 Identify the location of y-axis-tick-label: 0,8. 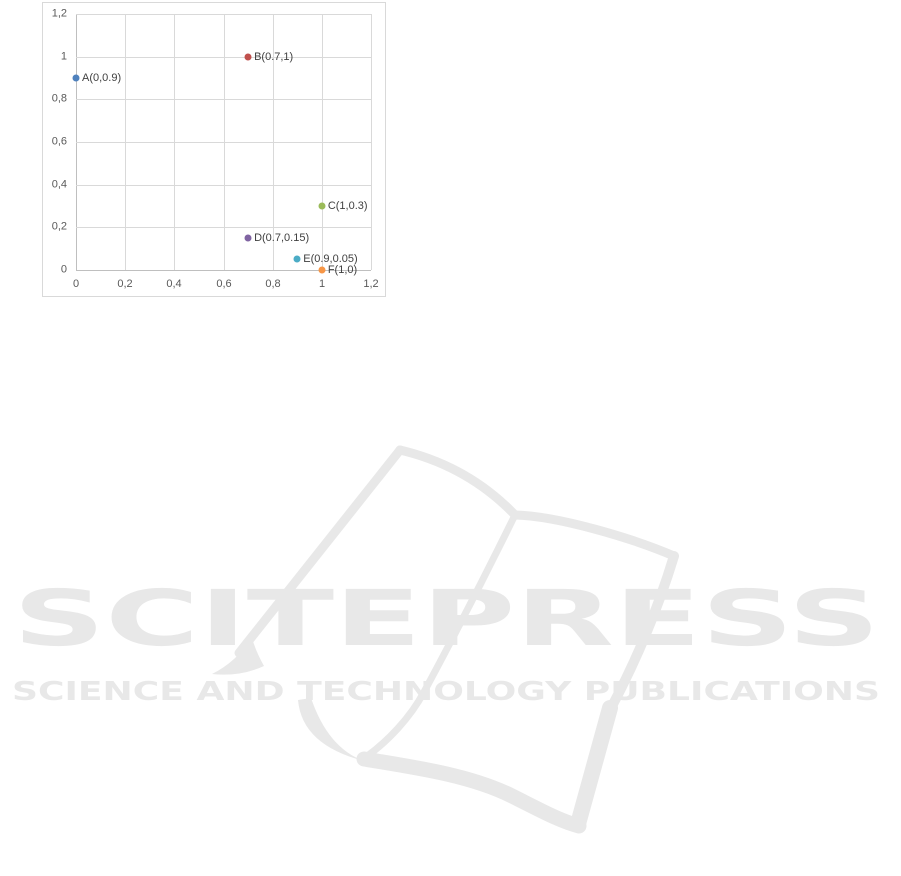
(59, 98).